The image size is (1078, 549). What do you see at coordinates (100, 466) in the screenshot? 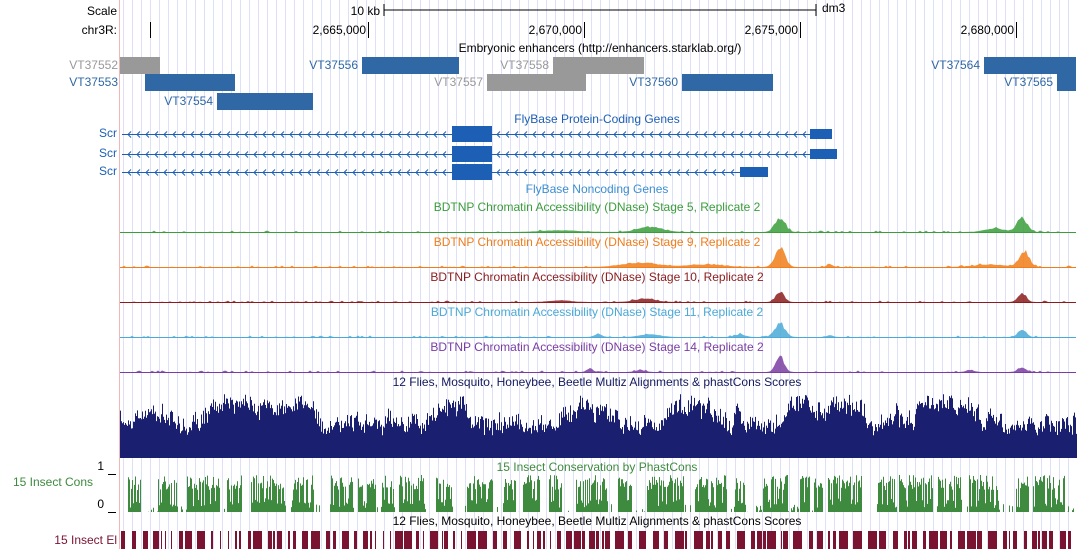
I see `axis-max: 1` at bounding box center [100, 466].